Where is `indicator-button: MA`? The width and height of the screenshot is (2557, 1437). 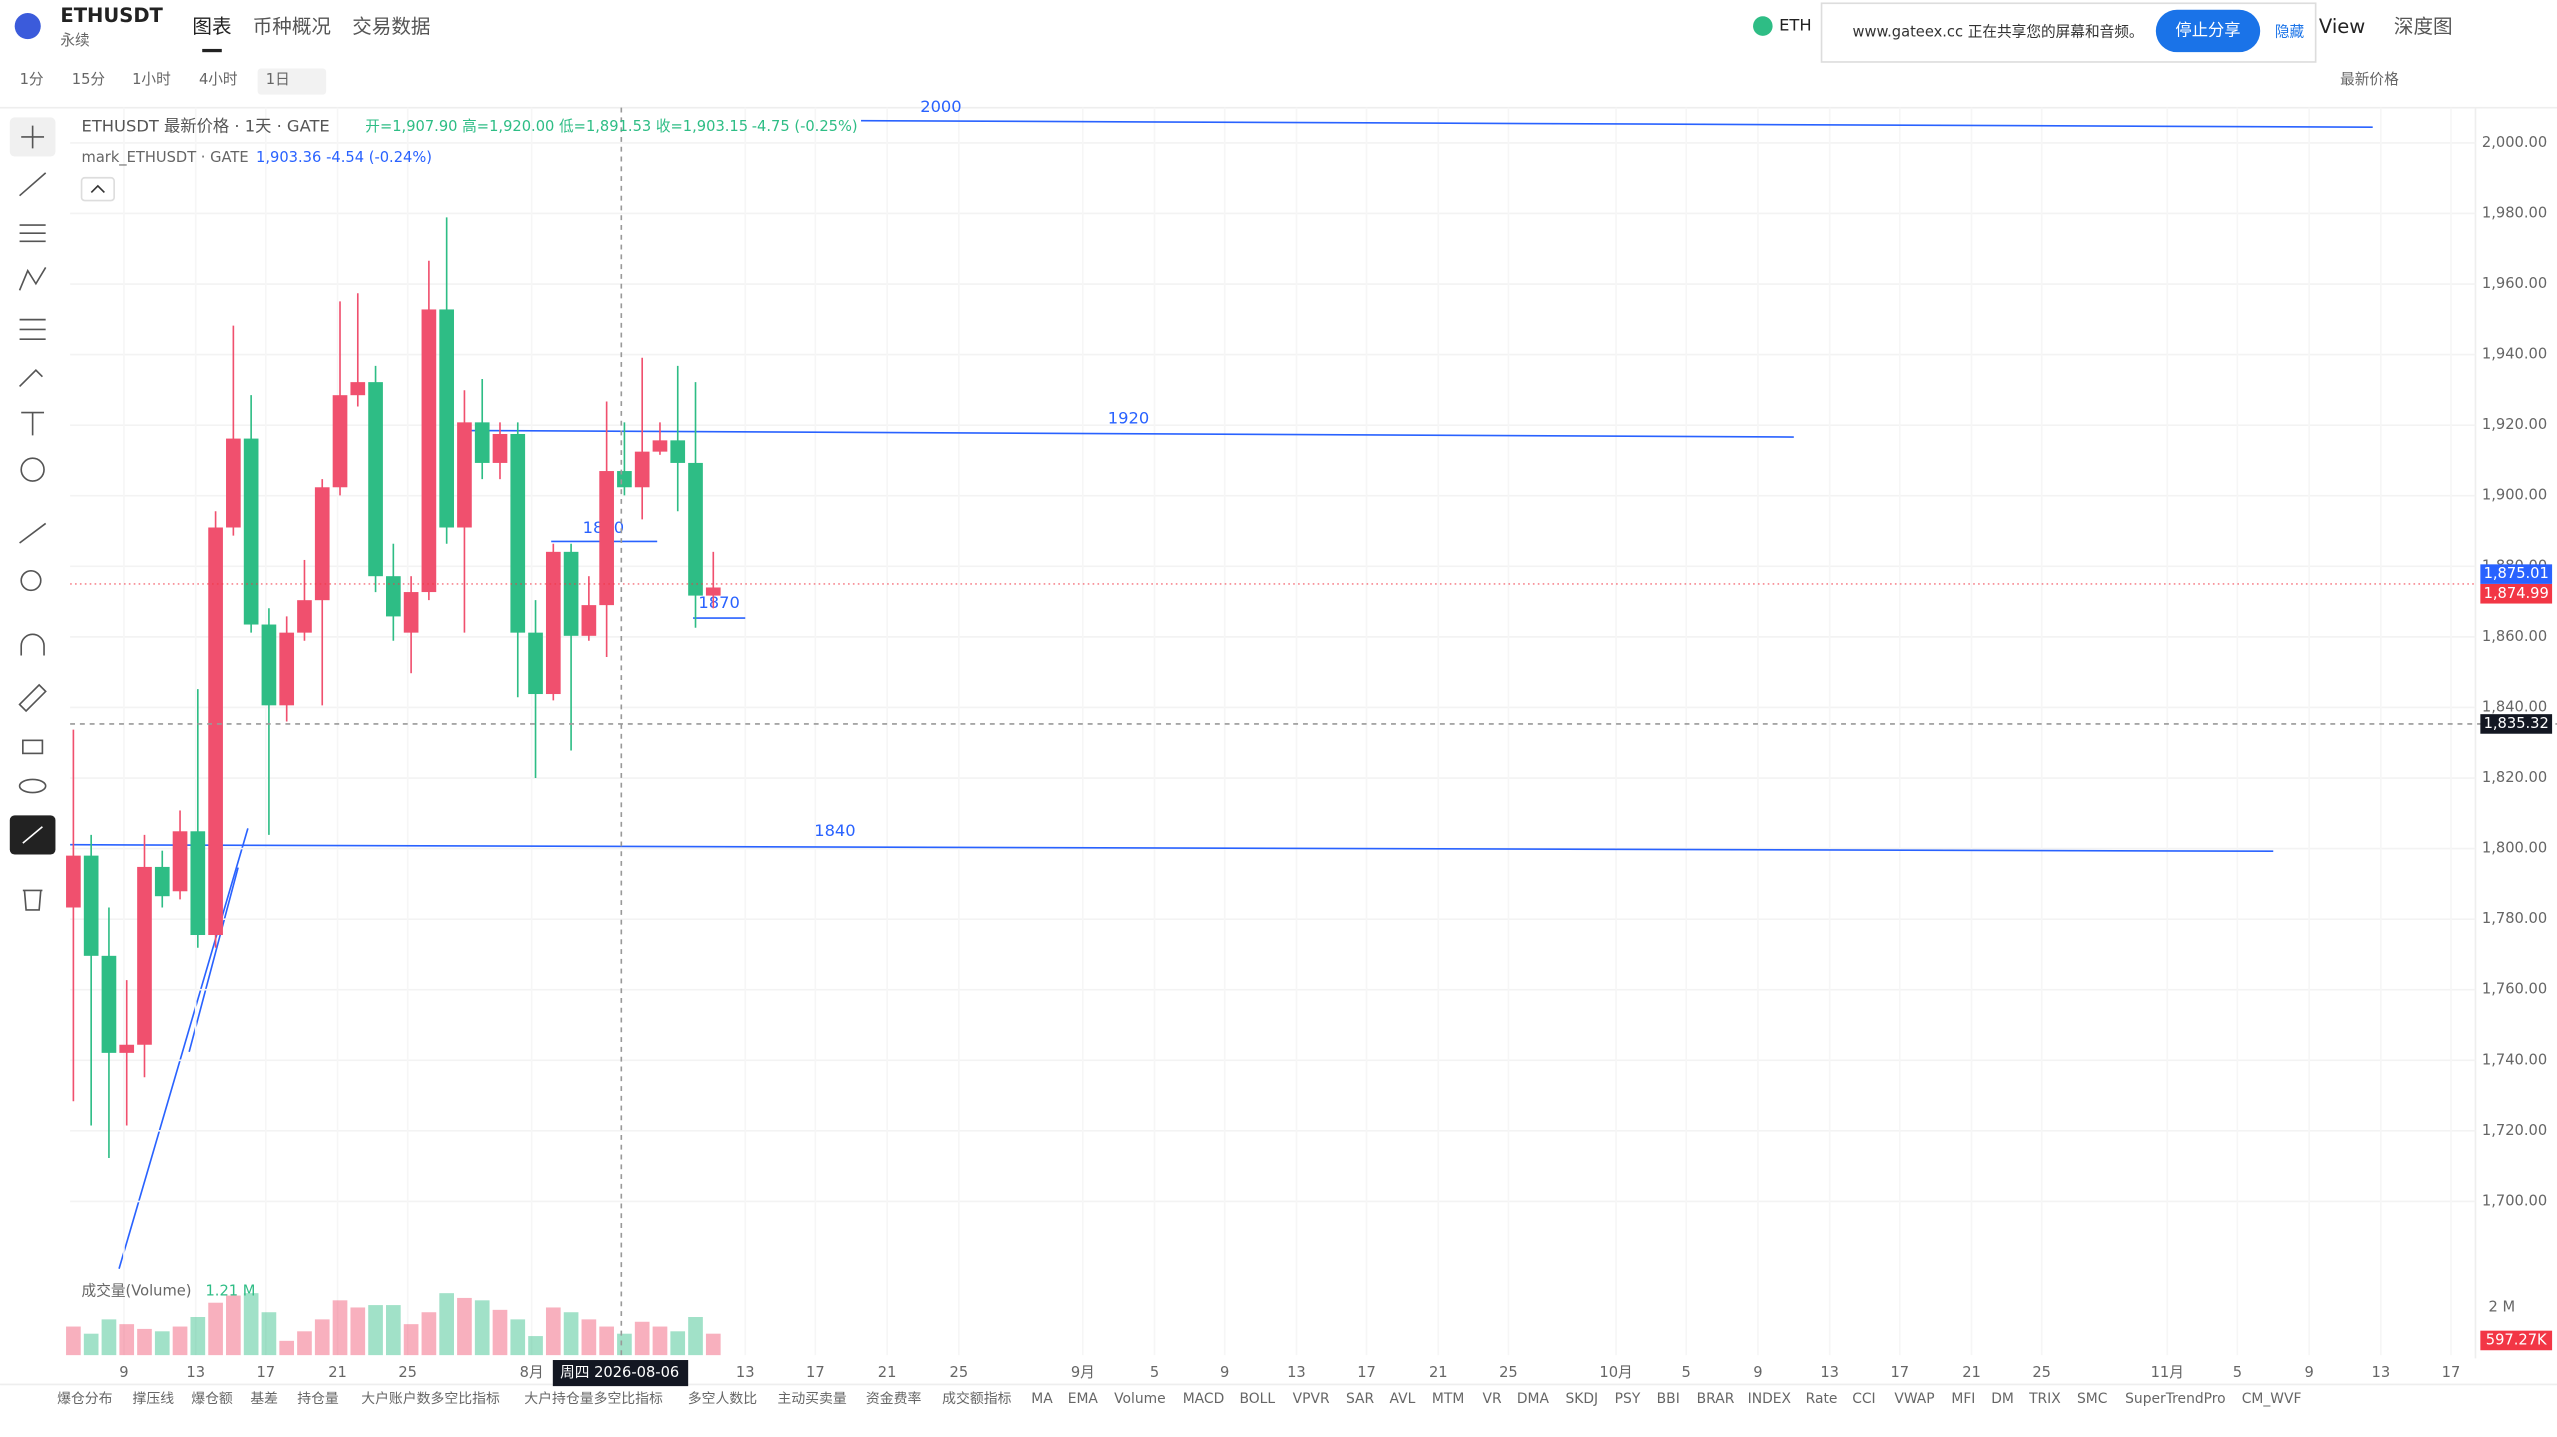
indicator-button: MA is located at coordinates (1042, 1399).